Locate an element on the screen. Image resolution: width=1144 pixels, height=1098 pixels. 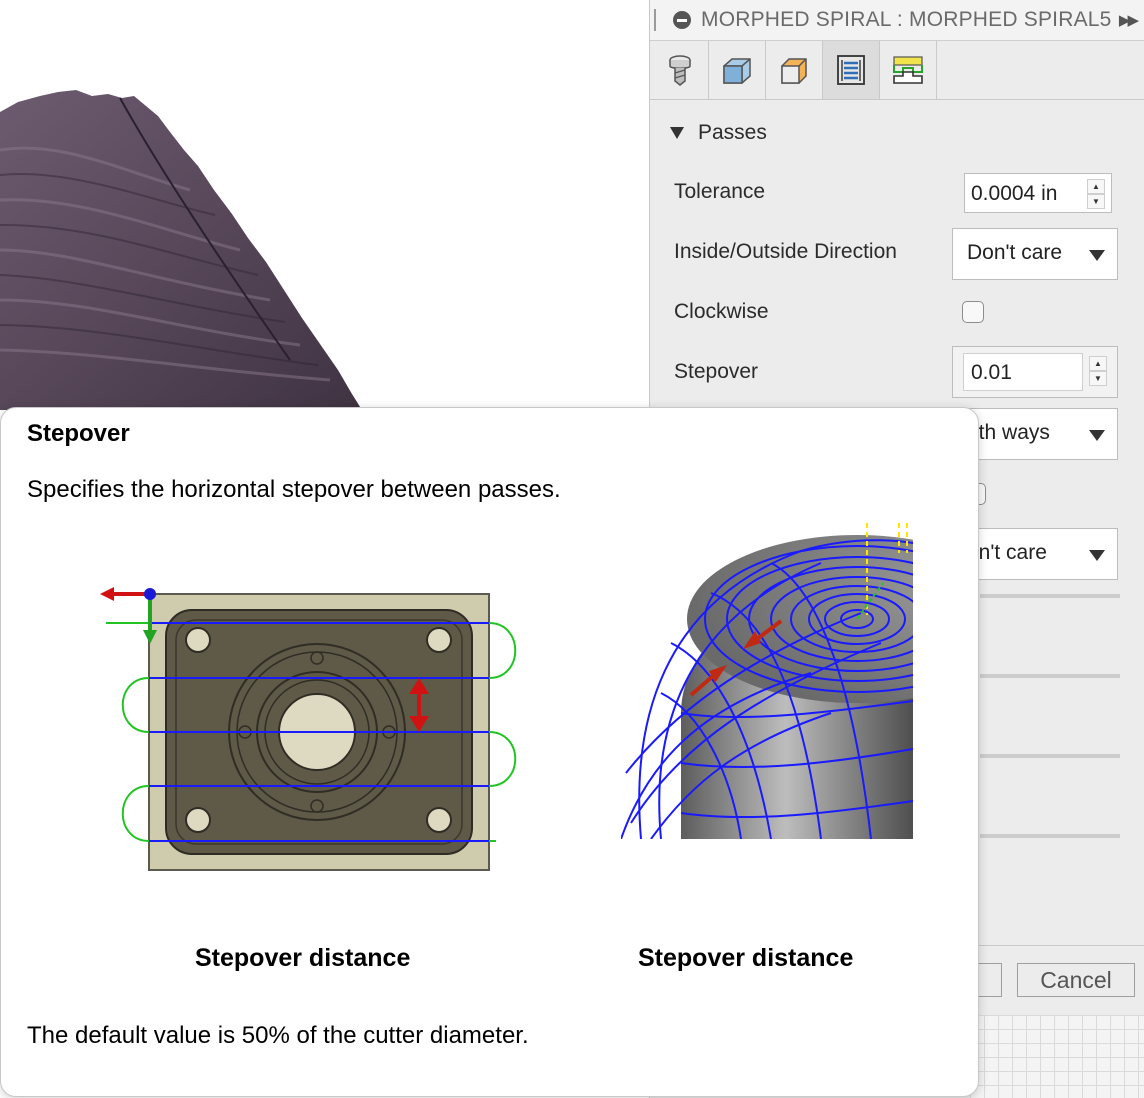
passes-icon is located at coordinates (851, 70).